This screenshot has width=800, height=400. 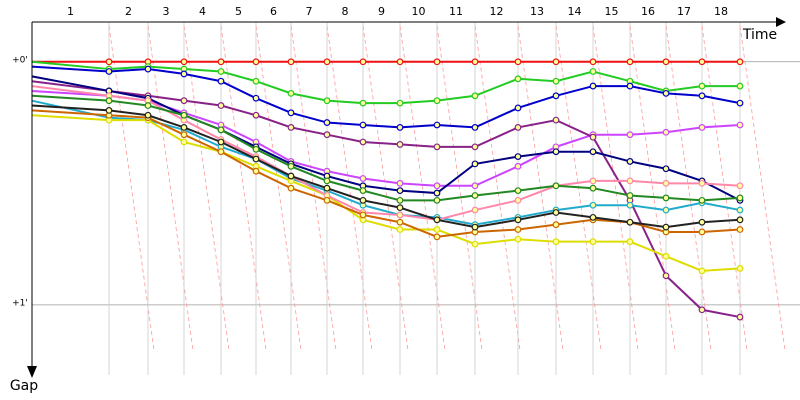 What do you see at coordinates (612, 11) in the screenshot?
I see `lap-label: 15` at bounding box center [612, 11].